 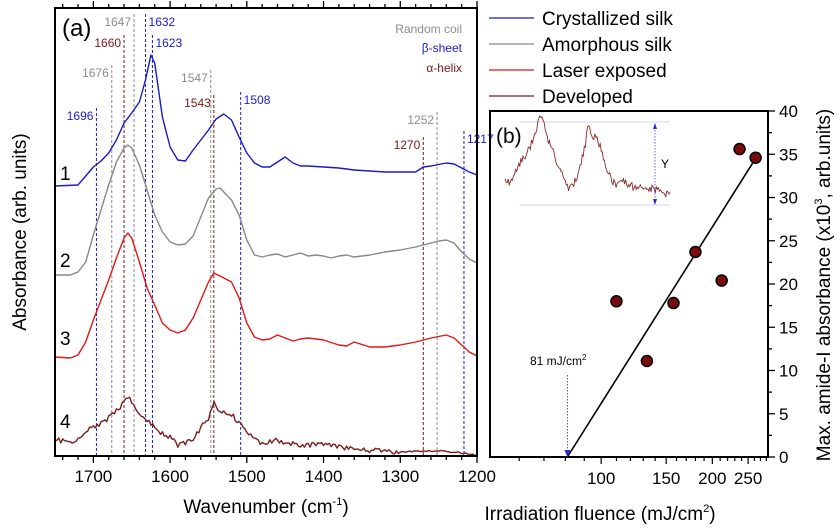 I want to click on spectrum-crystallized-silk, so click(x=266, y=120).